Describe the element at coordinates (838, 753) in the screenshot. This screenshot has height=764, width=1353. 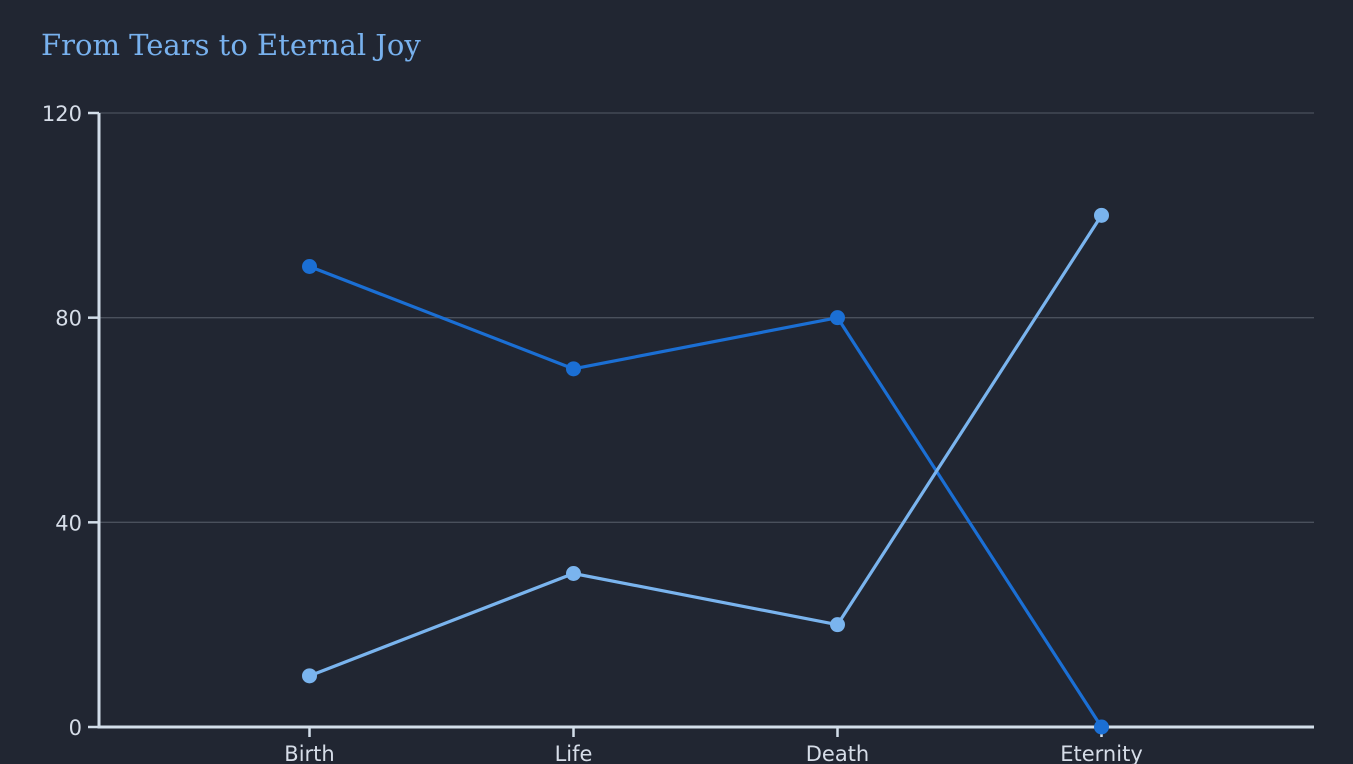
I see `x-tick-label-death: Death` at that location.